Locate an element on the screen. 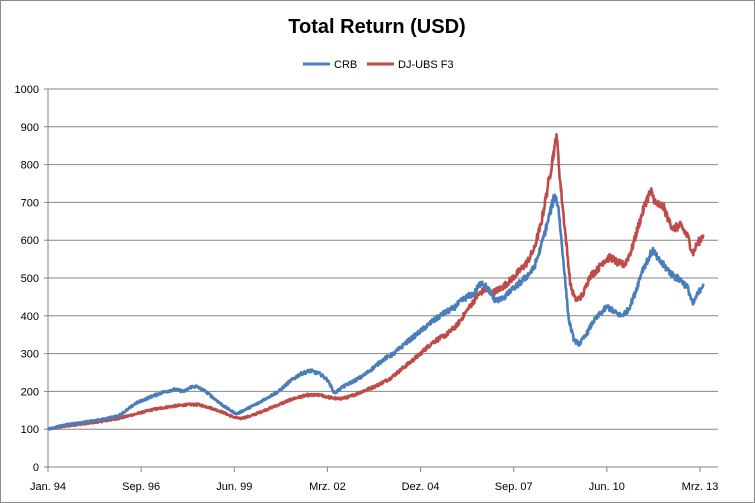  y-tick-label: 500 is located at coordinates (30, 279).